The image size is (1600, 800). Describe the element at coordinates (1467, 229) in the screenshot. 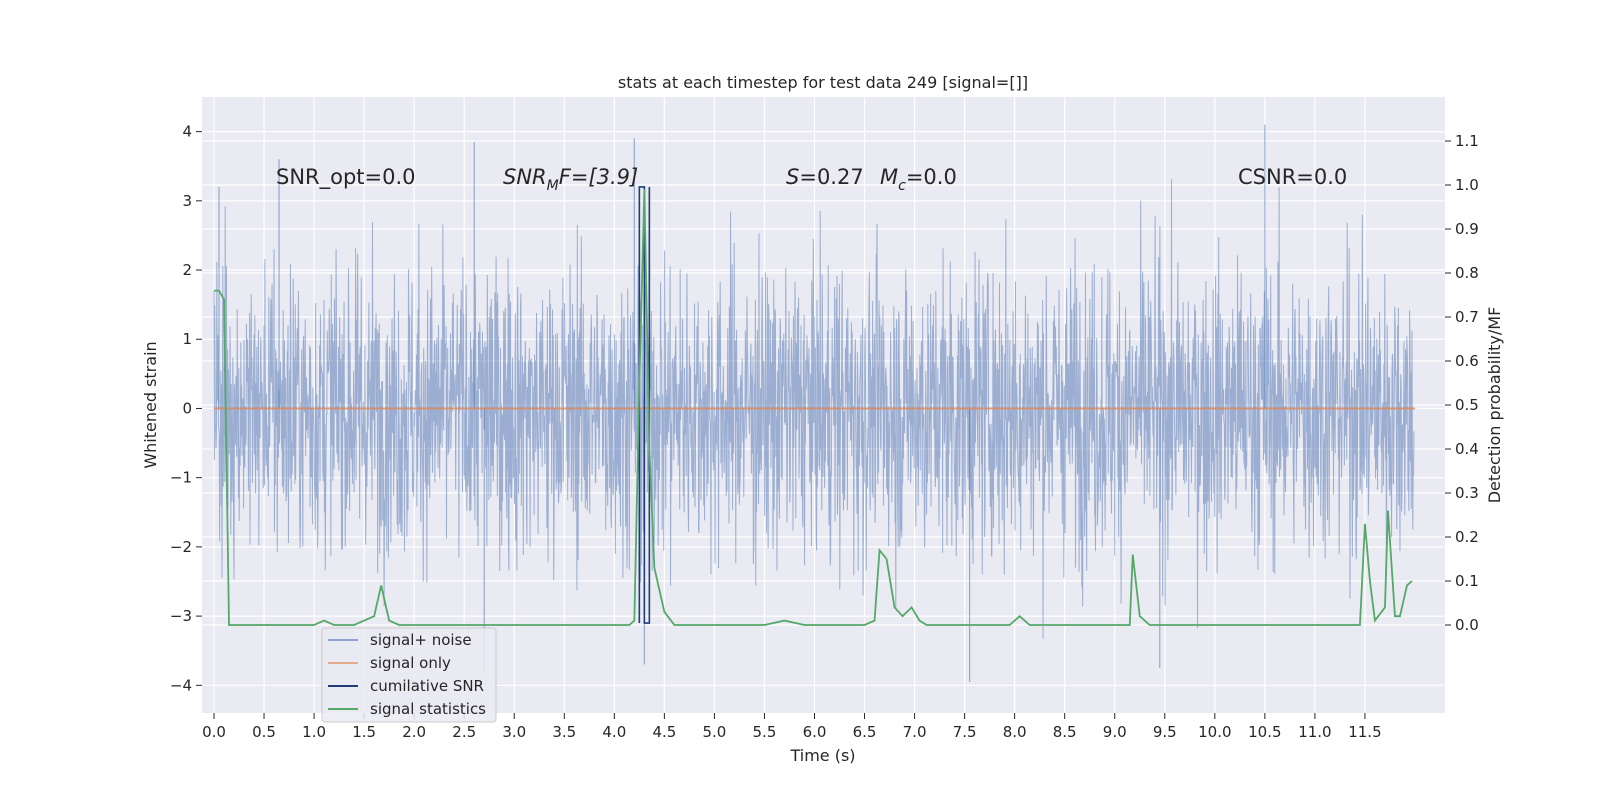

I see `y-right-tick-label: 0.9` at that location.